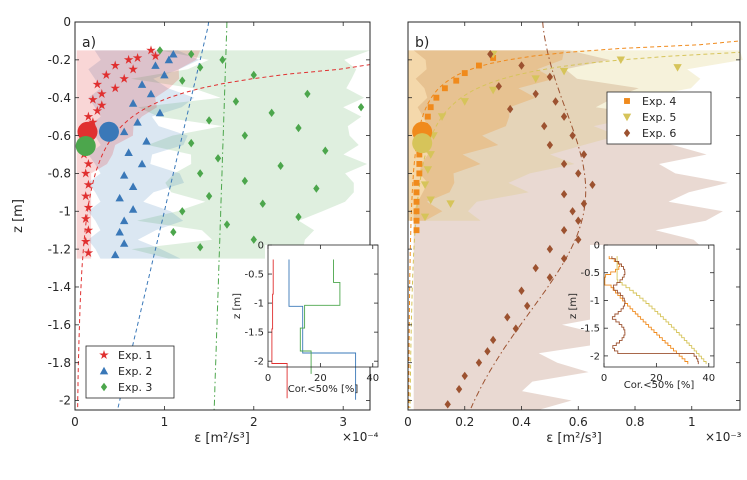 The height and width of the screenshot is (480, 747). Describe the element at coordinates (261, 246) in the screenshot. I see `panel-a-inset-y-tick-label: 0` at that location.